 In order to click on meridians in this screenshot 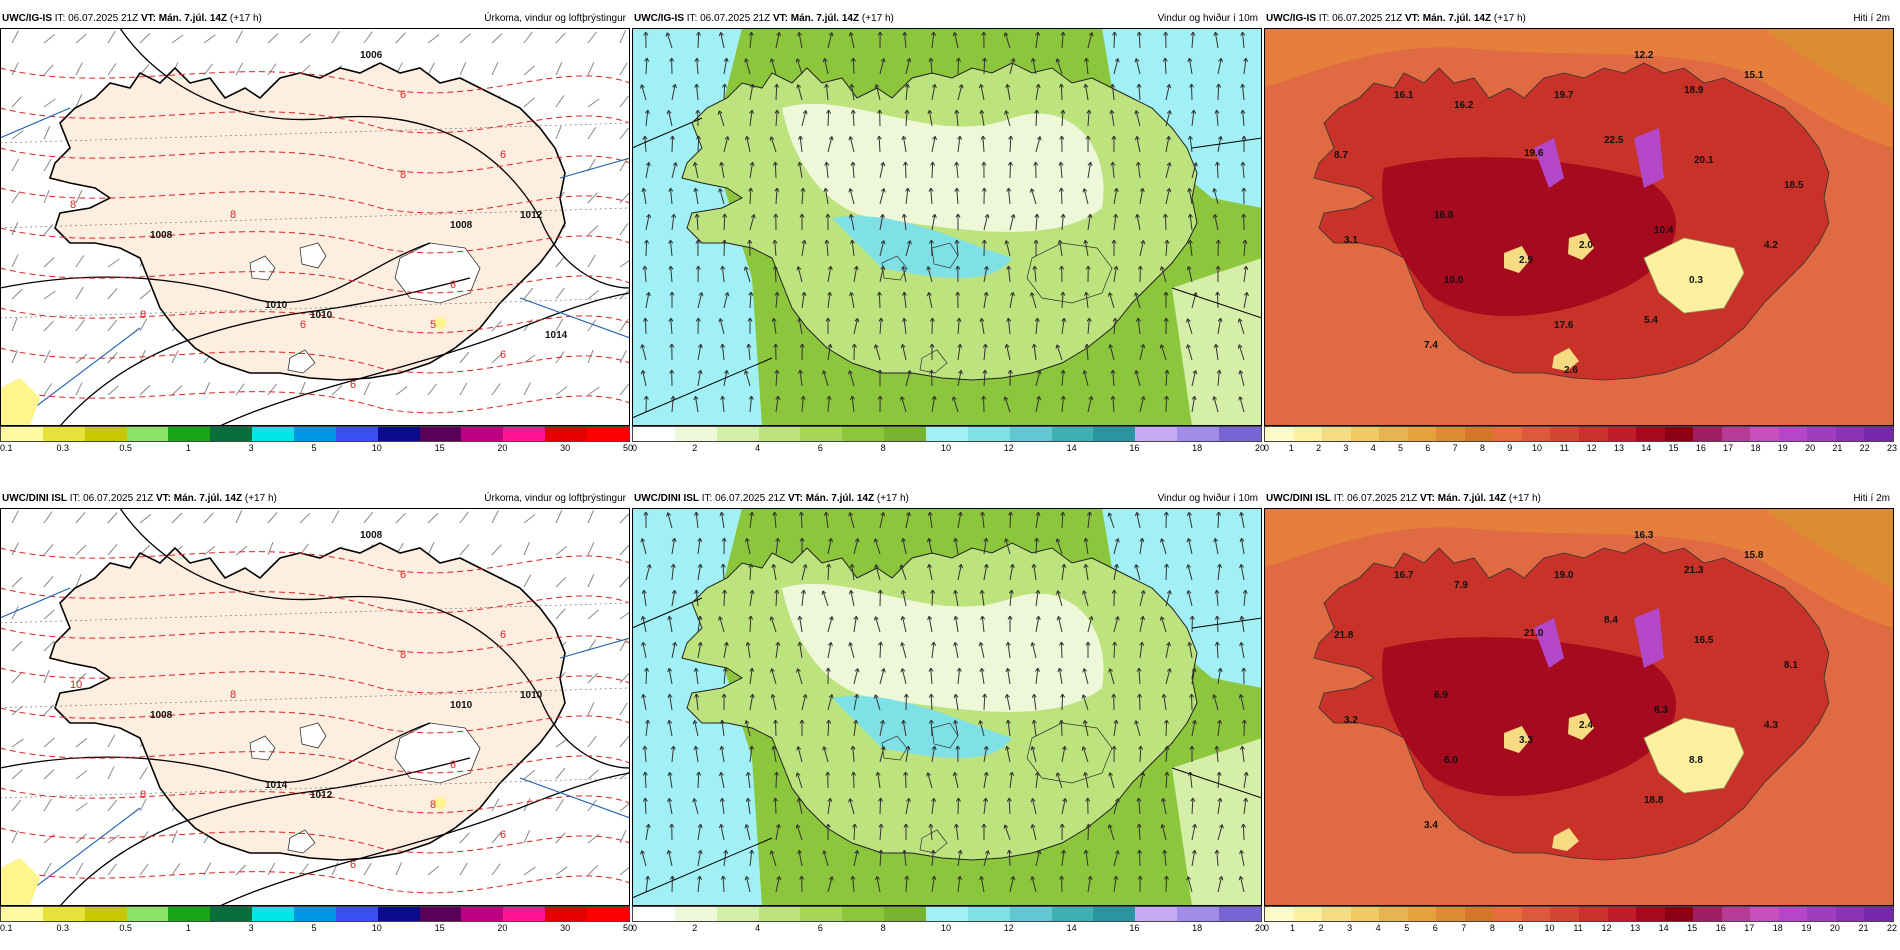, I will do `click(947, 268)`.